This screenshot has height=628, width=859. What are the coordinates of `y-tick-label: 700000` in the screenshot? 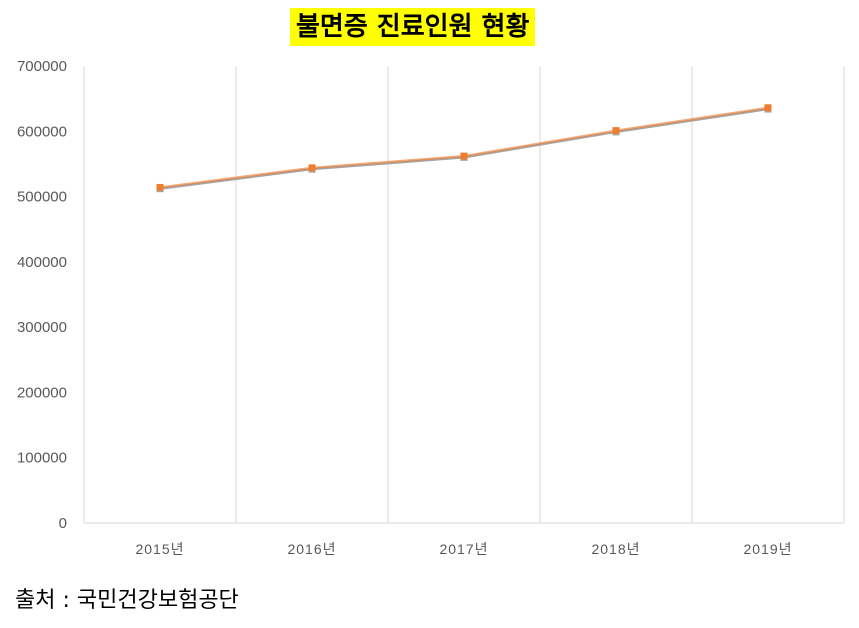 It's located at (42, 66).